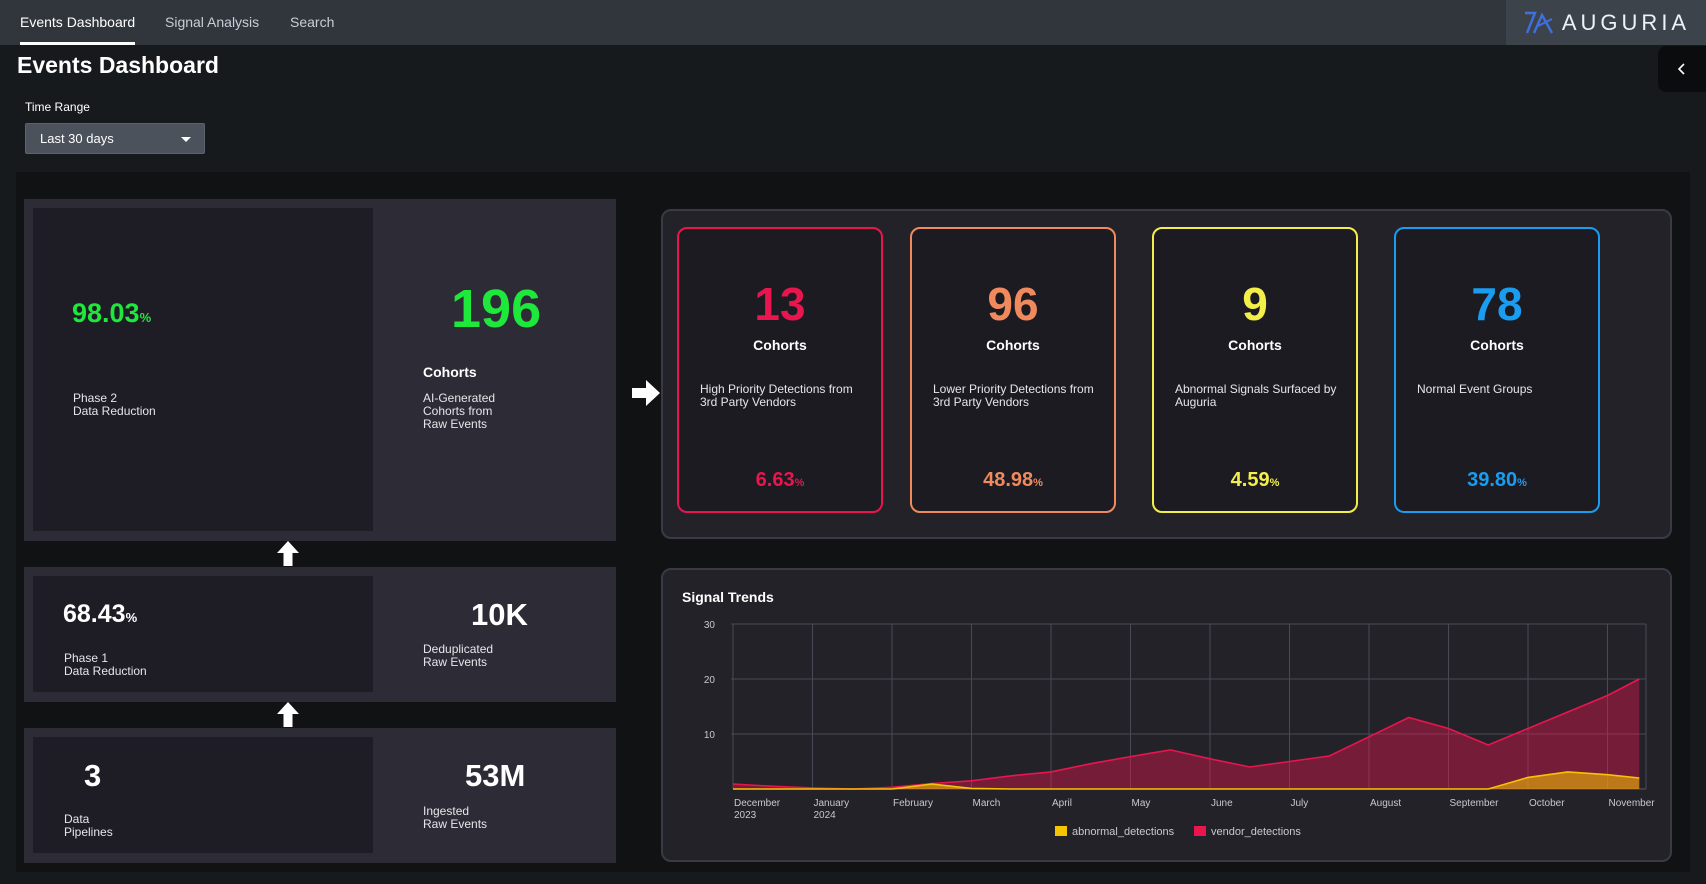 The image size is (1706, 884). Describe the element at coordinates (459, 411) in the screenshot. I see `cohorts-total-label: AI-Generated Cohorts from Raw Events` at that location.